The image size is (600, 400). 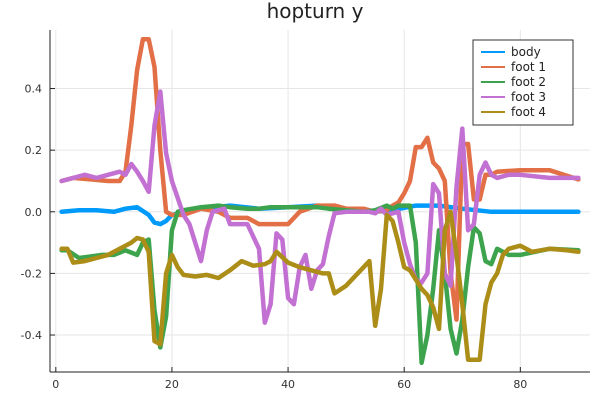 What do you see at coordinates (288, 384) in the screenshot?
I see `x-tick-label: 40` at bounding box center [288, 384].